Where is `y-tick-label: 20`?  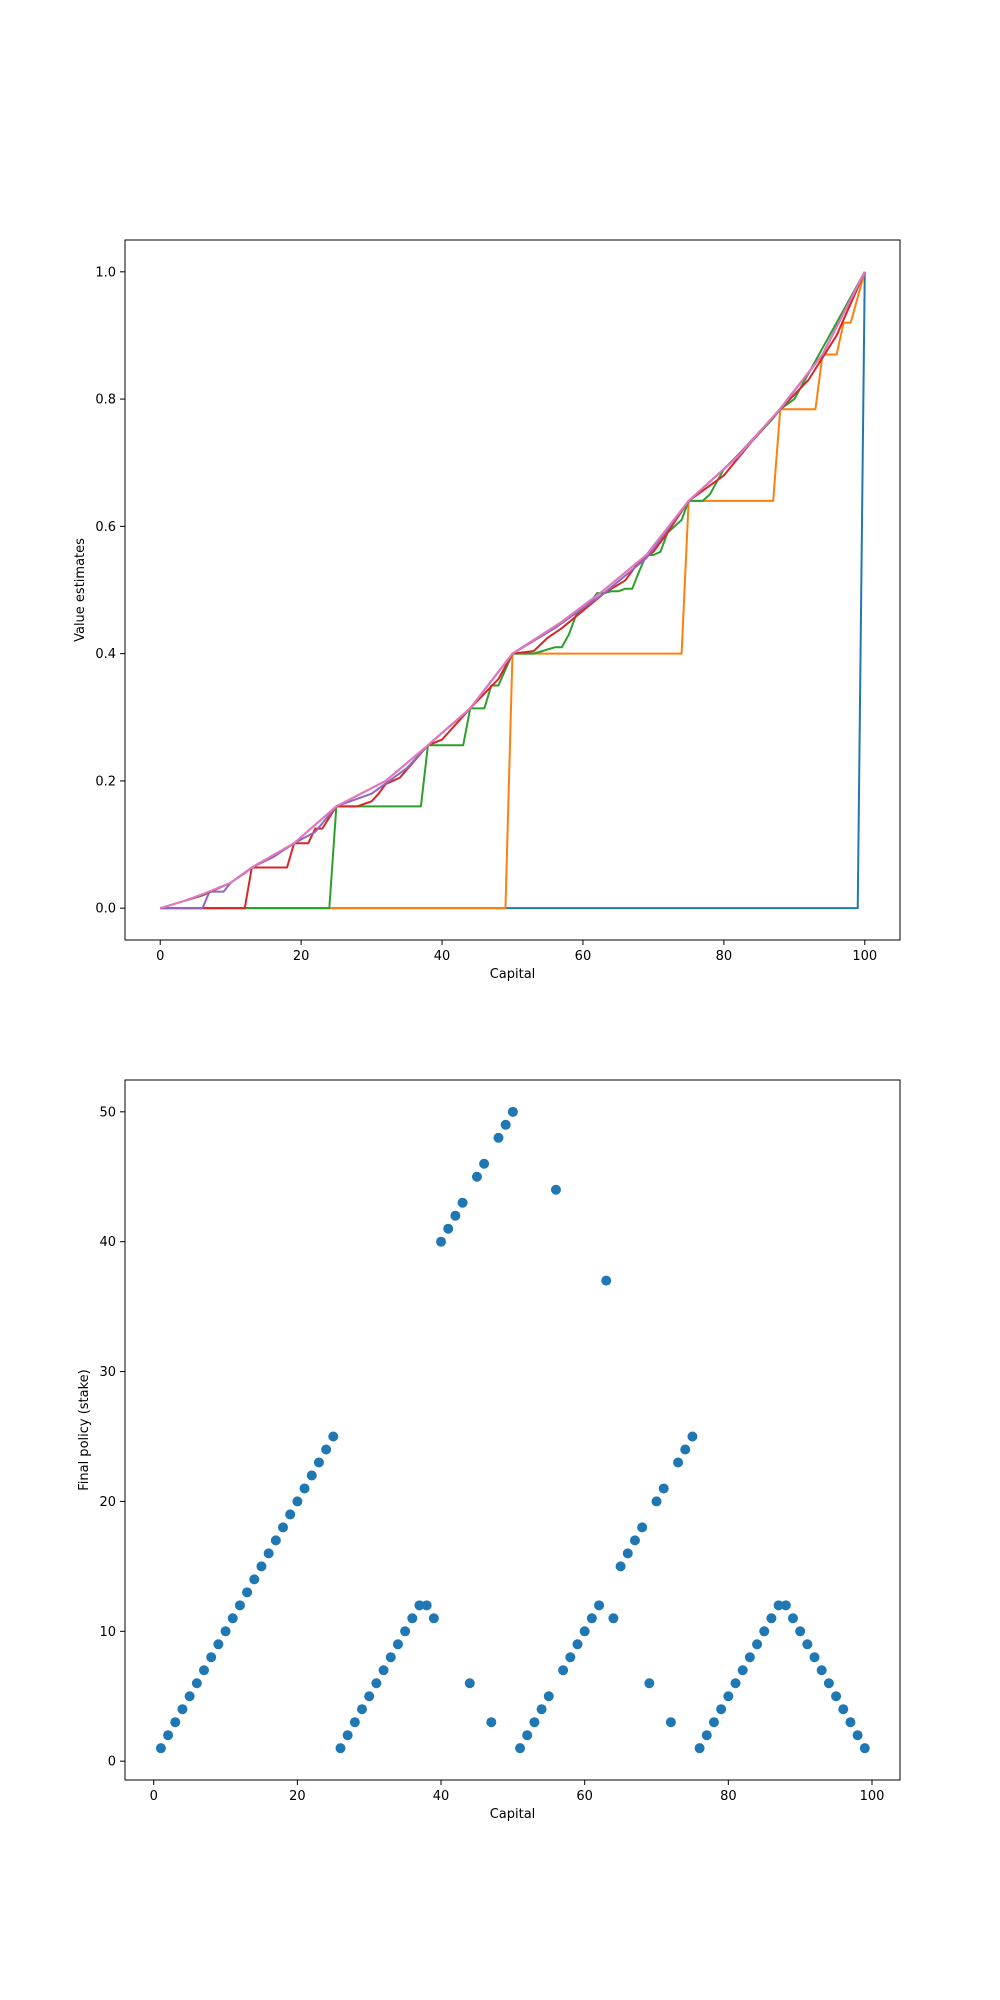 y-tick-label: 20 is located at coordinates (107, 1502).